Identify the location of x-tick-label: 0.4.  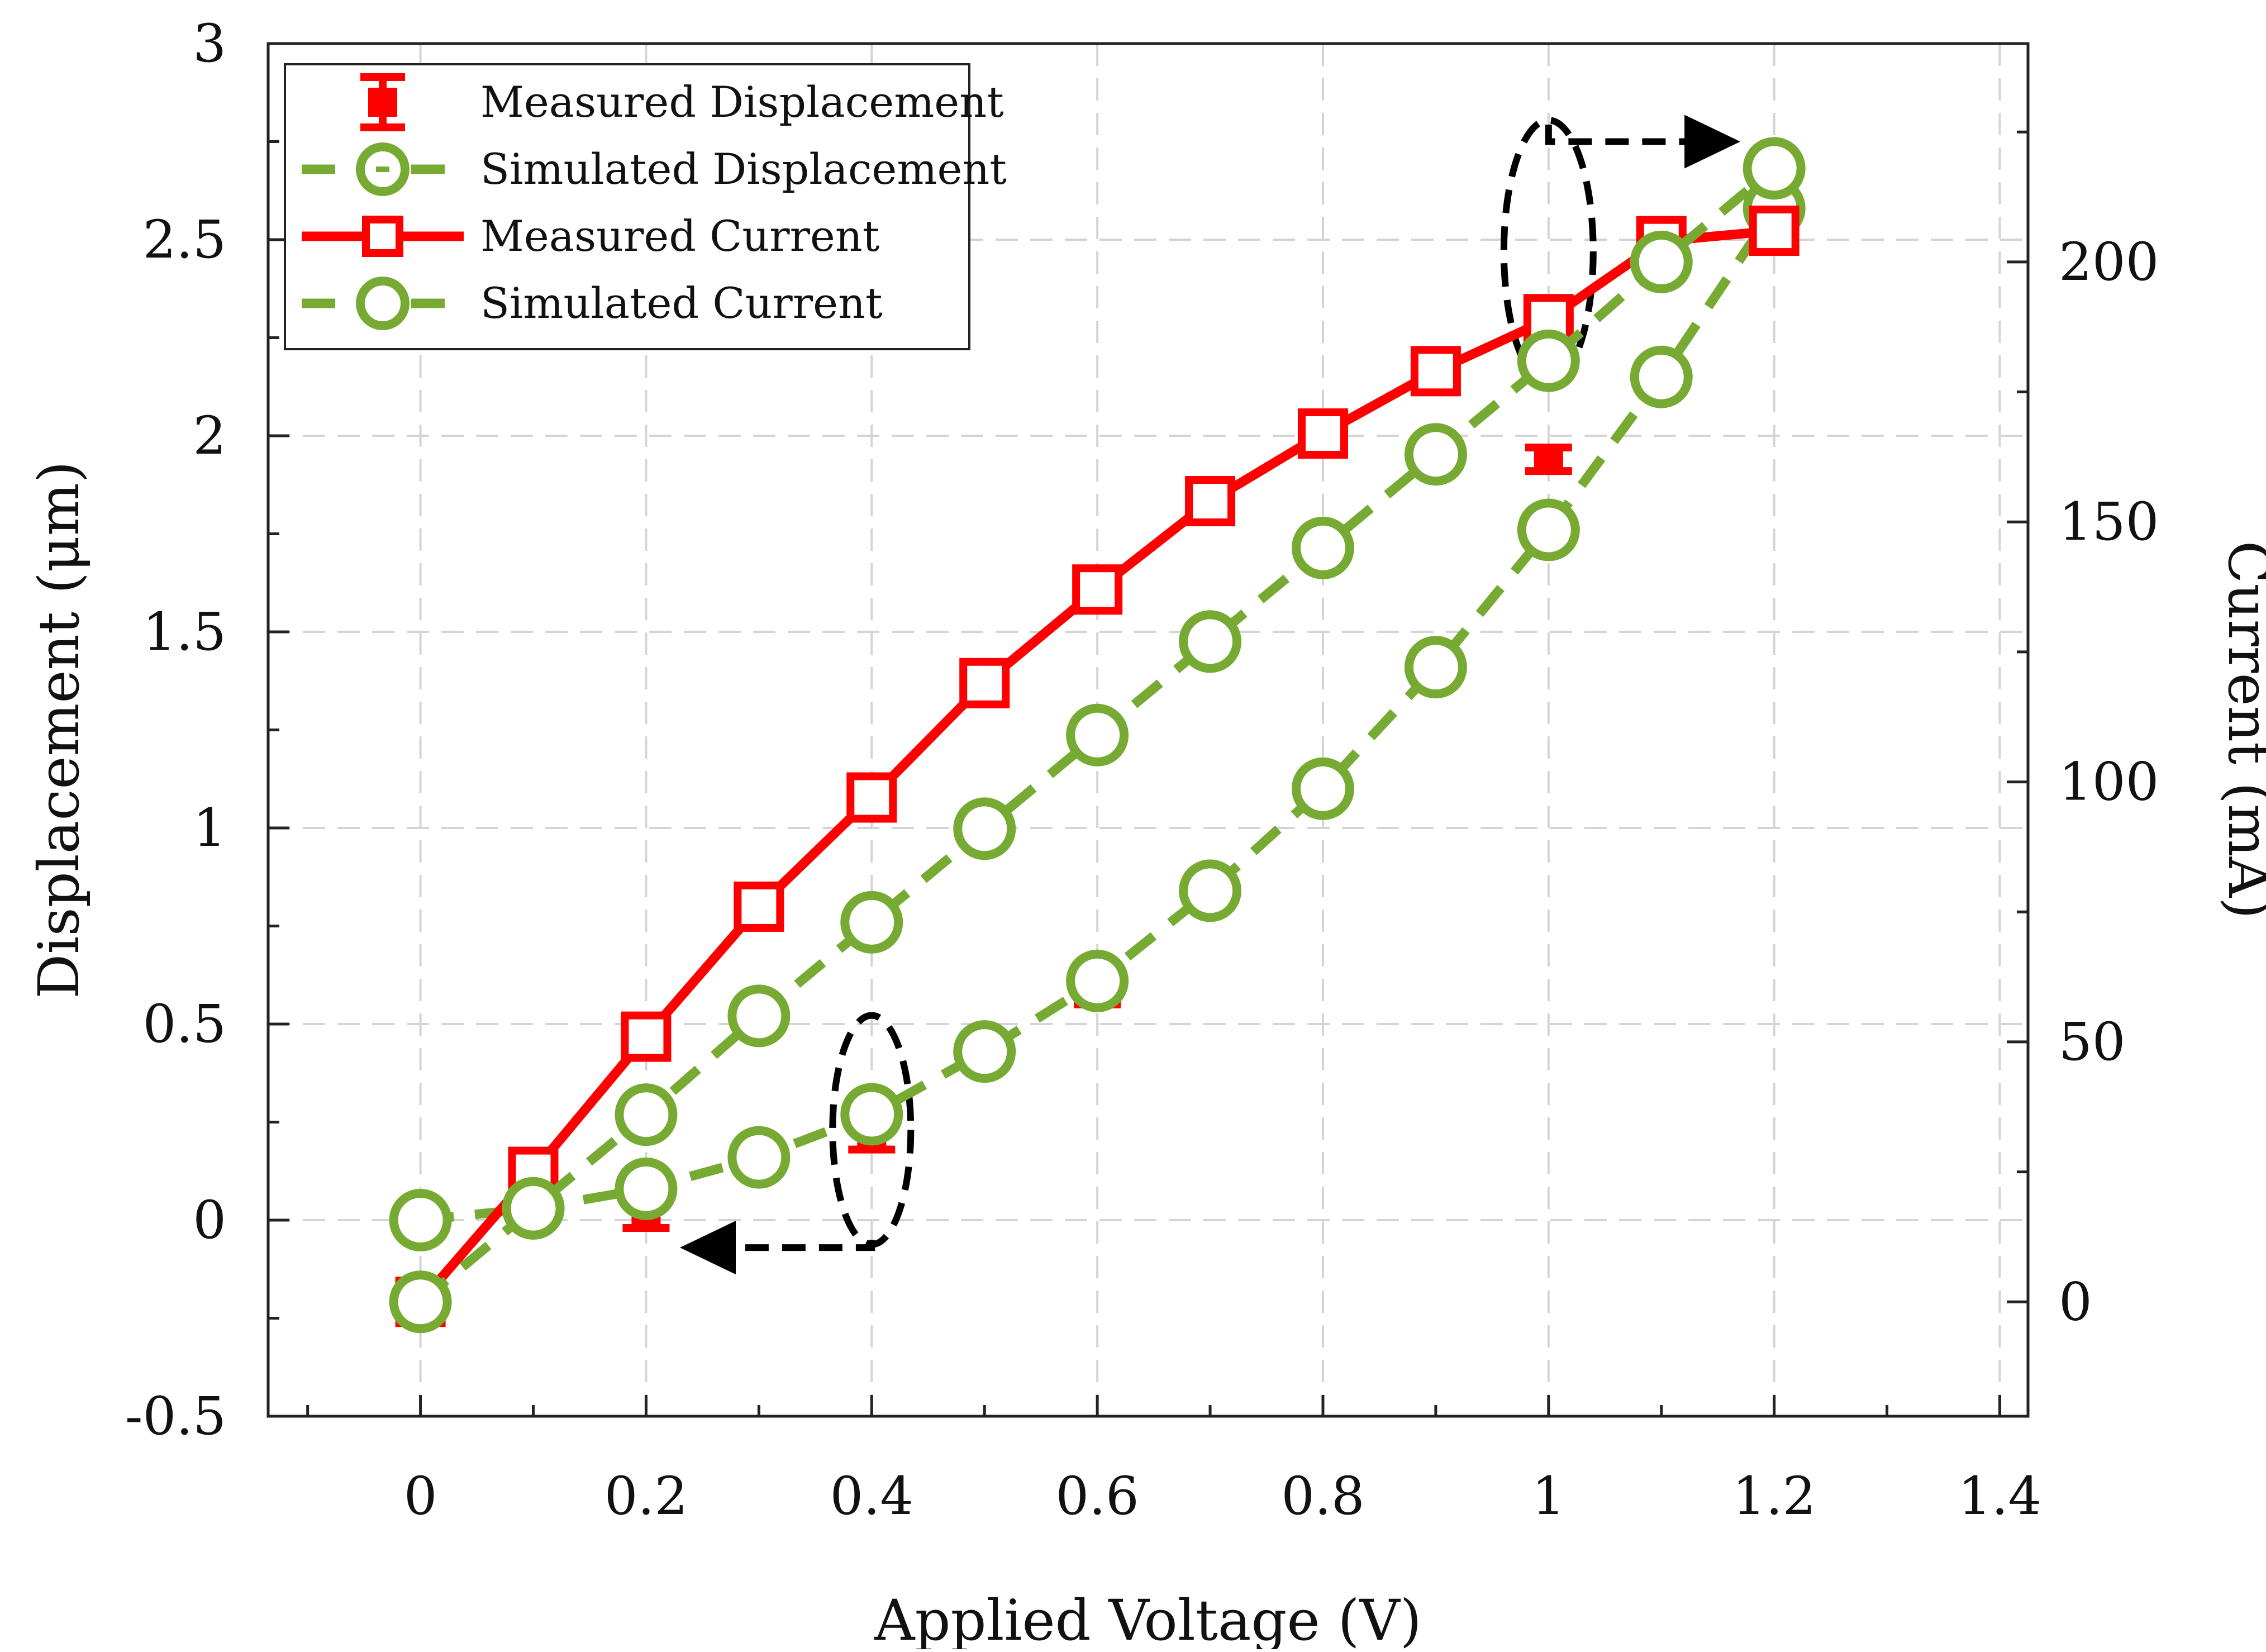
(872, 1496).